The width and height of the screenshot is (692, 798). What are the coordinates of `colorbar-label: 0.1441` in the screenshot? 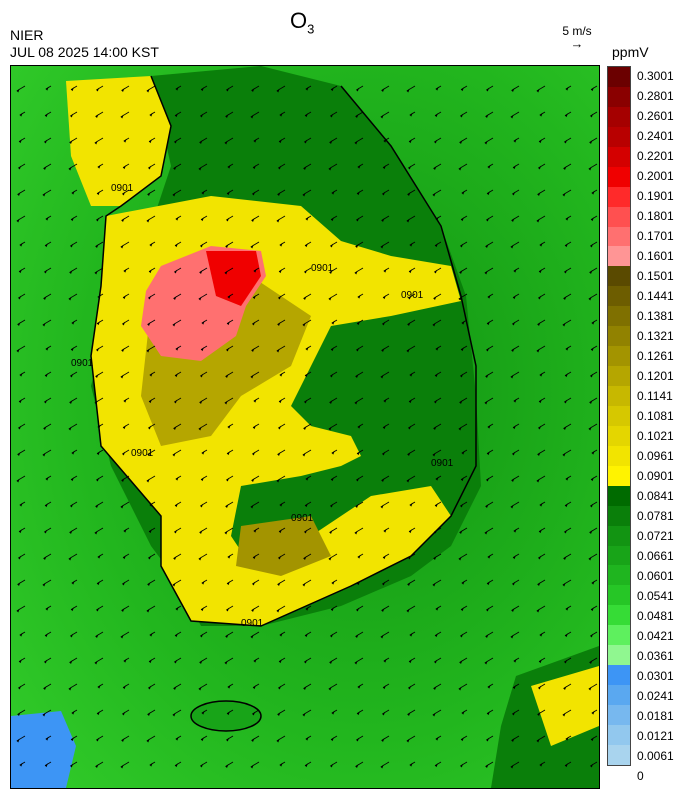 It's located at (655, 296).